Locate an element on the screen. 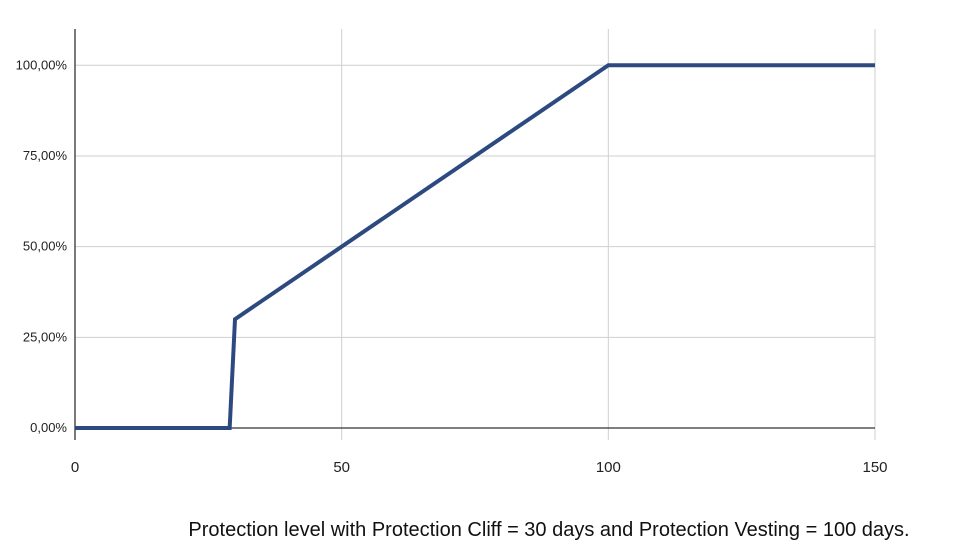 This screenshot has height=556, width=960. y-tick-label: 75,00% is located at coordinates (45, 155).